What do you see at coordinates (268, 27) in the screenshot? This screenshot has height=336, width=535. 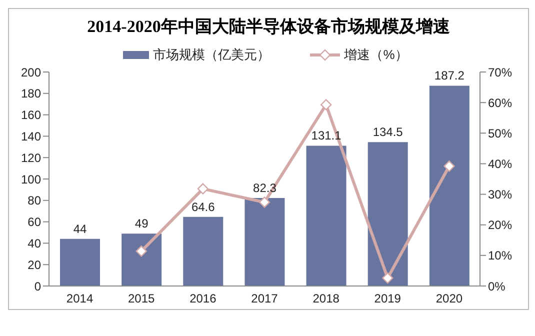 I see `chart-title: 2014-2020年中国大陆半导体设备市场规模及增速` at bounding box center [268, 27].